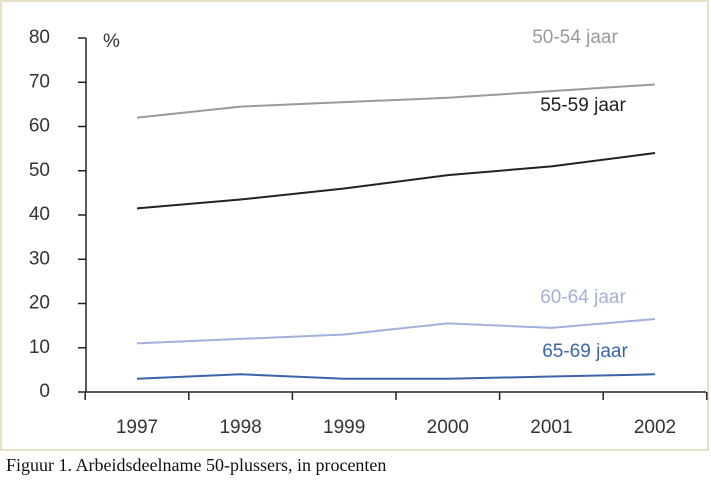  What do you see at coordinates (39, 126) in the screenshot?
I see `y-tick-label: 60` at bounding box center [39, 126].